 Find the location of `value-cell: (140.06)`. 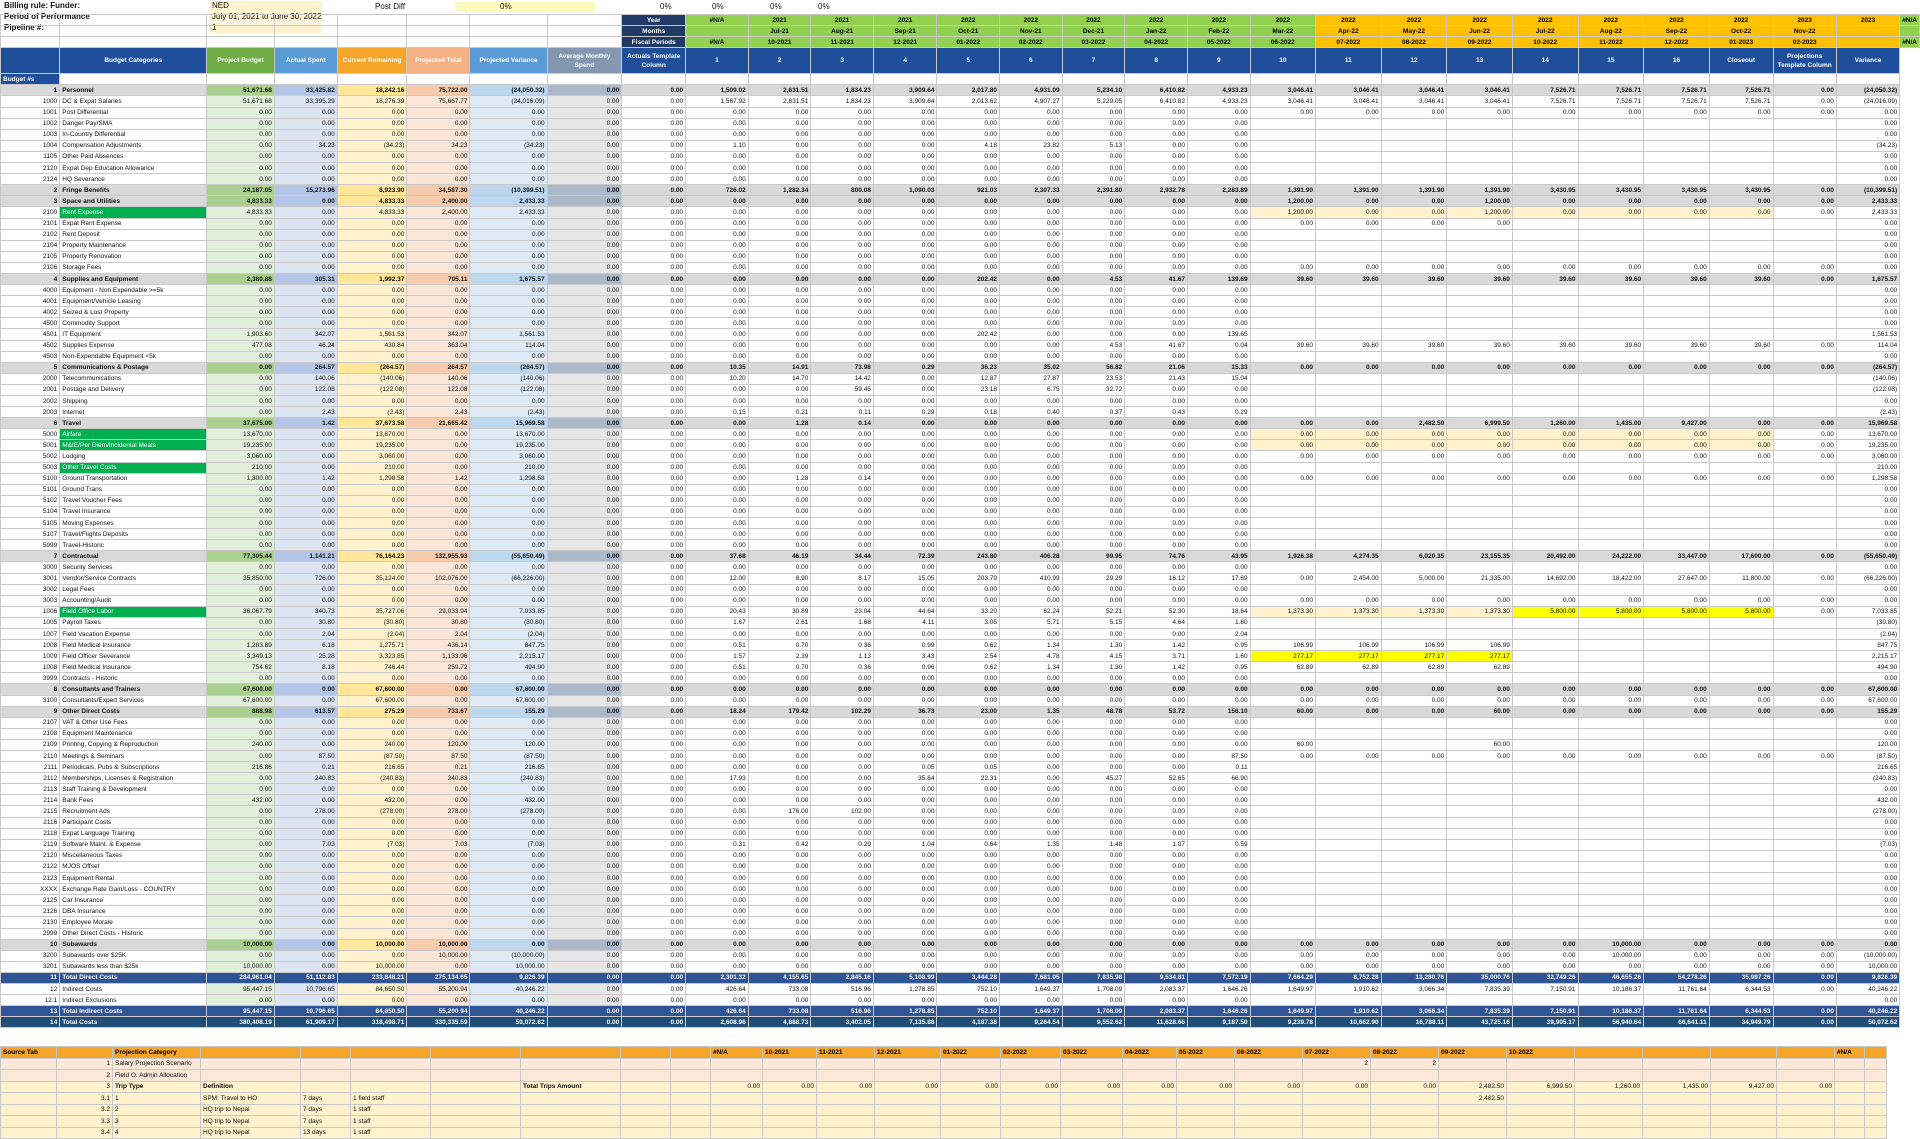

value-cell: (140.06) is located at coordinates (1868, 378).